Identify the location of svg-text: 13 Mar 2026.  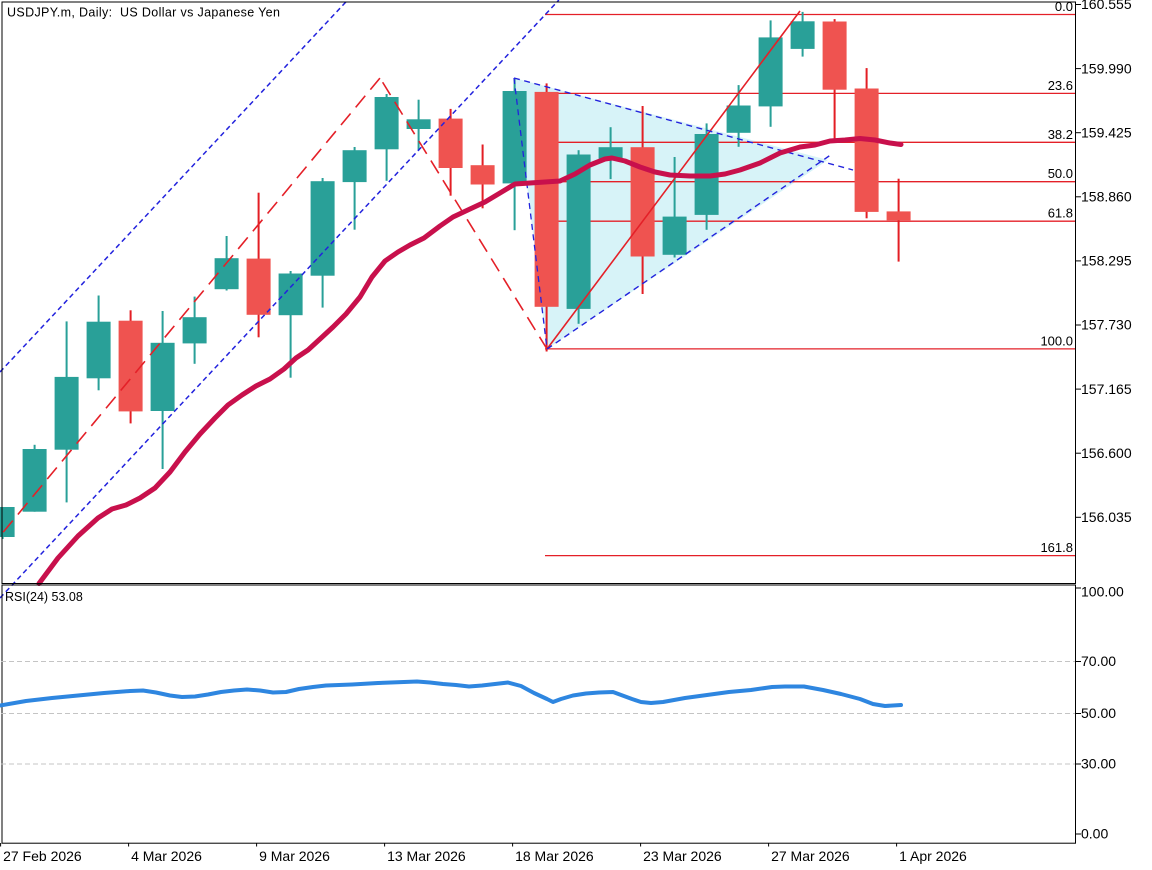
(426, 856).